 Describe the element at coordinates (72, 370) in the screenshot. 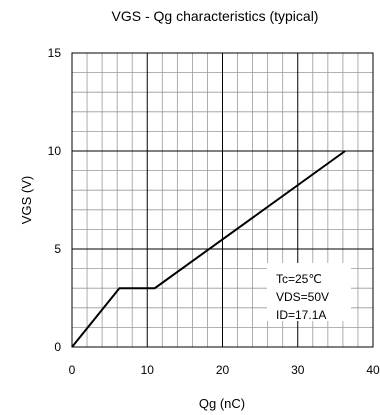

I see `x-tick-label: 0` at that location.